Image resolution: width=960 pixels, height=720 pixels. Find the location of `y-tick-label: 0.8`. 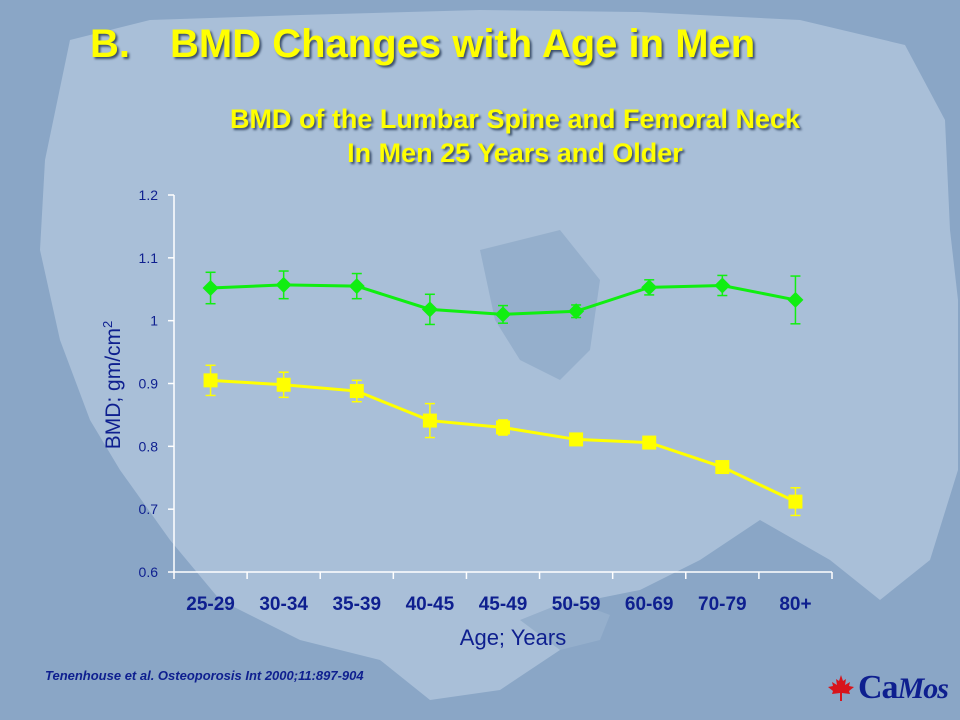

y-tick-label: 0.8 is located at coordinates (149, 446).